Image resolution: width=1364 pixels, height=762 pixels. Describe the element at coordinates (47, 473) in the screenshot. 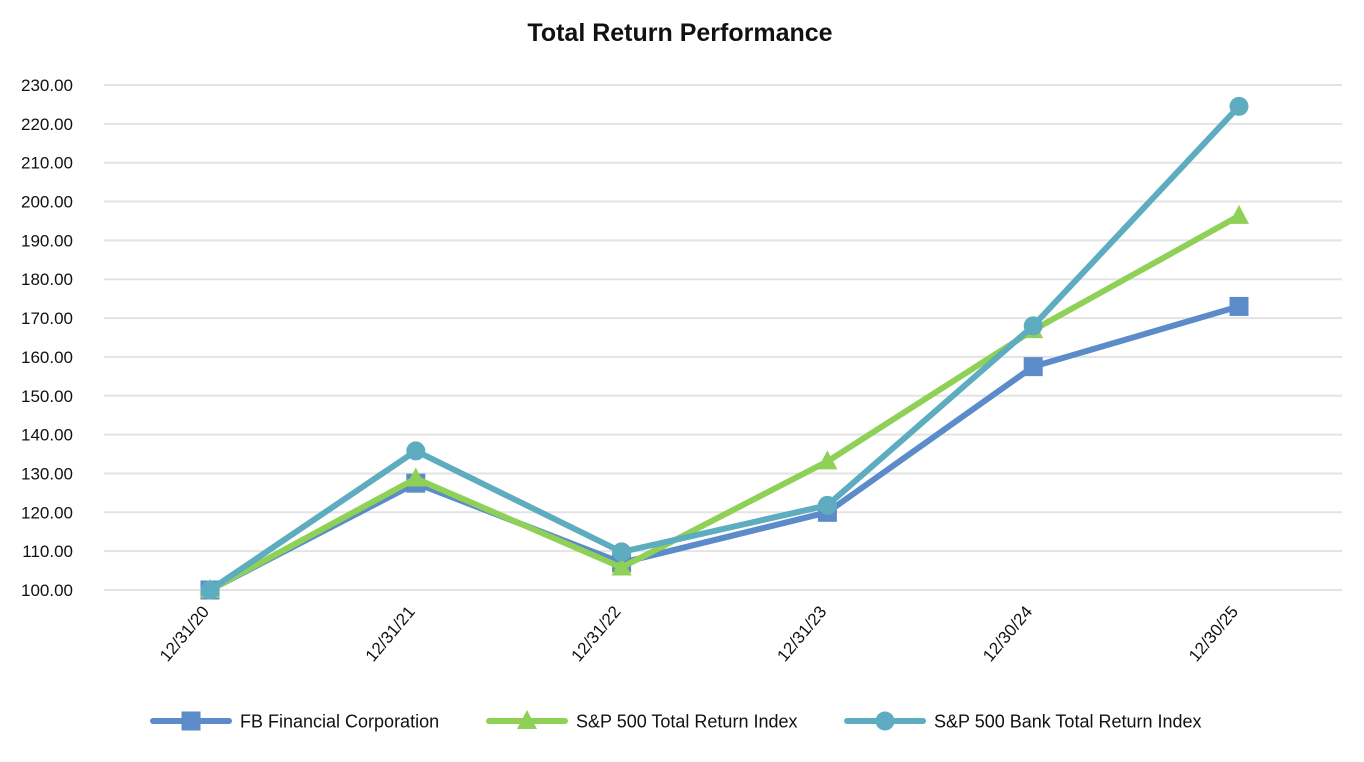

I see `y-tick-label: 130.00` at that location.